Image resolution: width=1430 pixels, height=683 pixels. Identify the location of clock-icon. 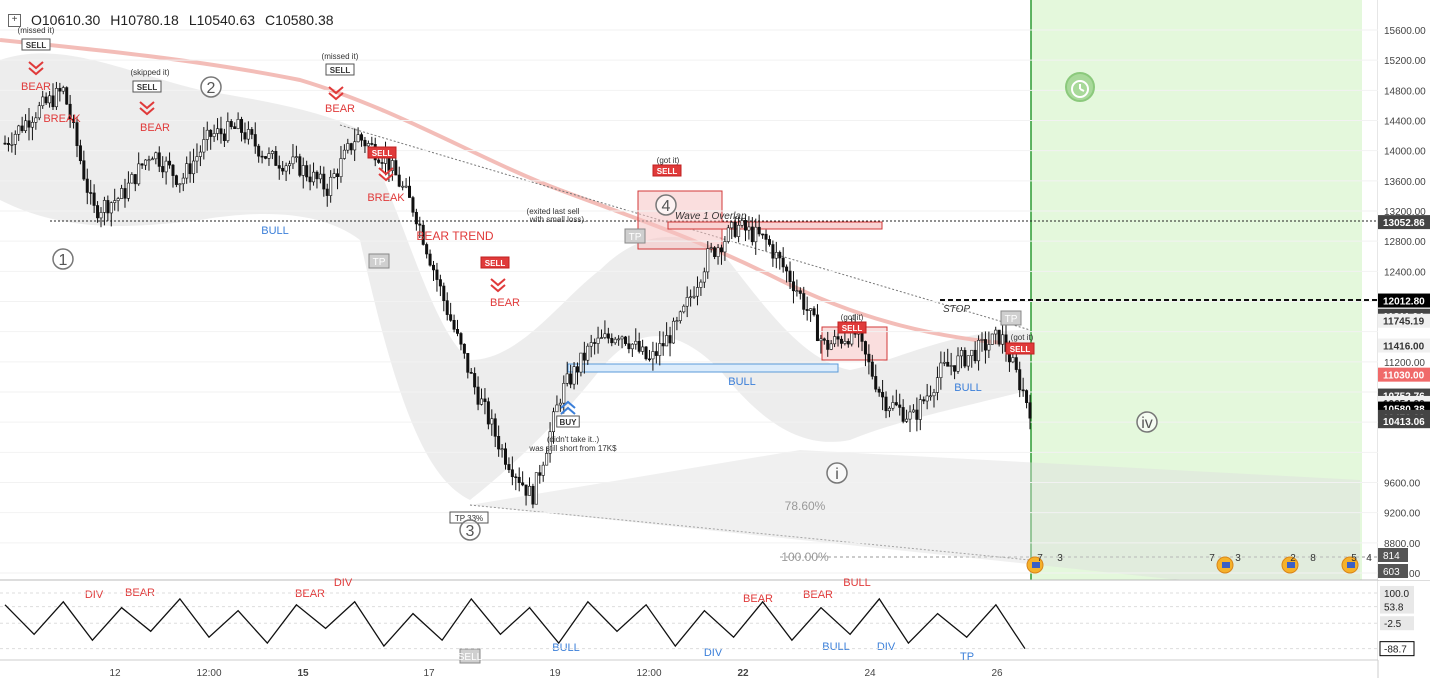
(1080, 87).